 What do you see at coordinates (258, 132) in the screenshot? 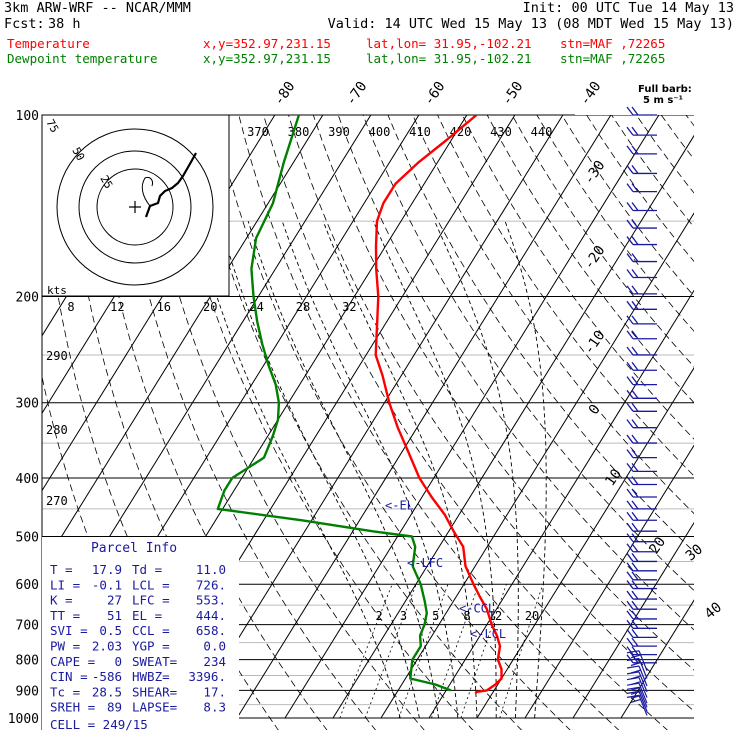
I see `theta-e-label: 370` at bounding box center [258, 132].